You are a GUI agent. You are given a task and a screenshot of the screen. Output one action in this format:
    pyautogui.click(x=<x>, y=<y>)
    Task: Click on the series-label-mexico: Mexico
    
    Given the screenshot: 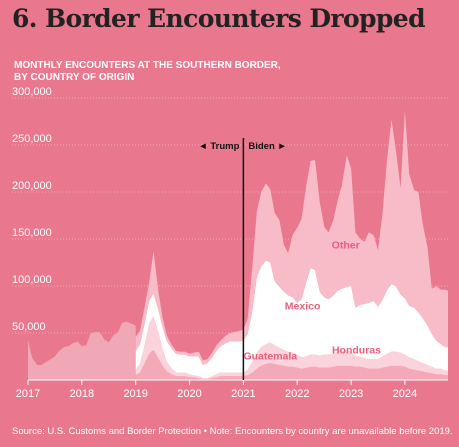 What is the action you would take?
    pyautogui.click(x=303, y=307)
    